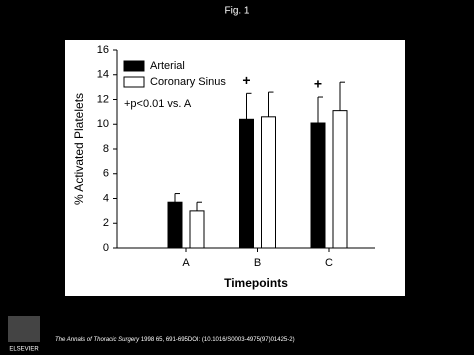 The image size is (474, 355). What do you see at coordinates (329, 263) in the screenshot?
I see `x-tick-label: C` at bounding box center [329, 263].